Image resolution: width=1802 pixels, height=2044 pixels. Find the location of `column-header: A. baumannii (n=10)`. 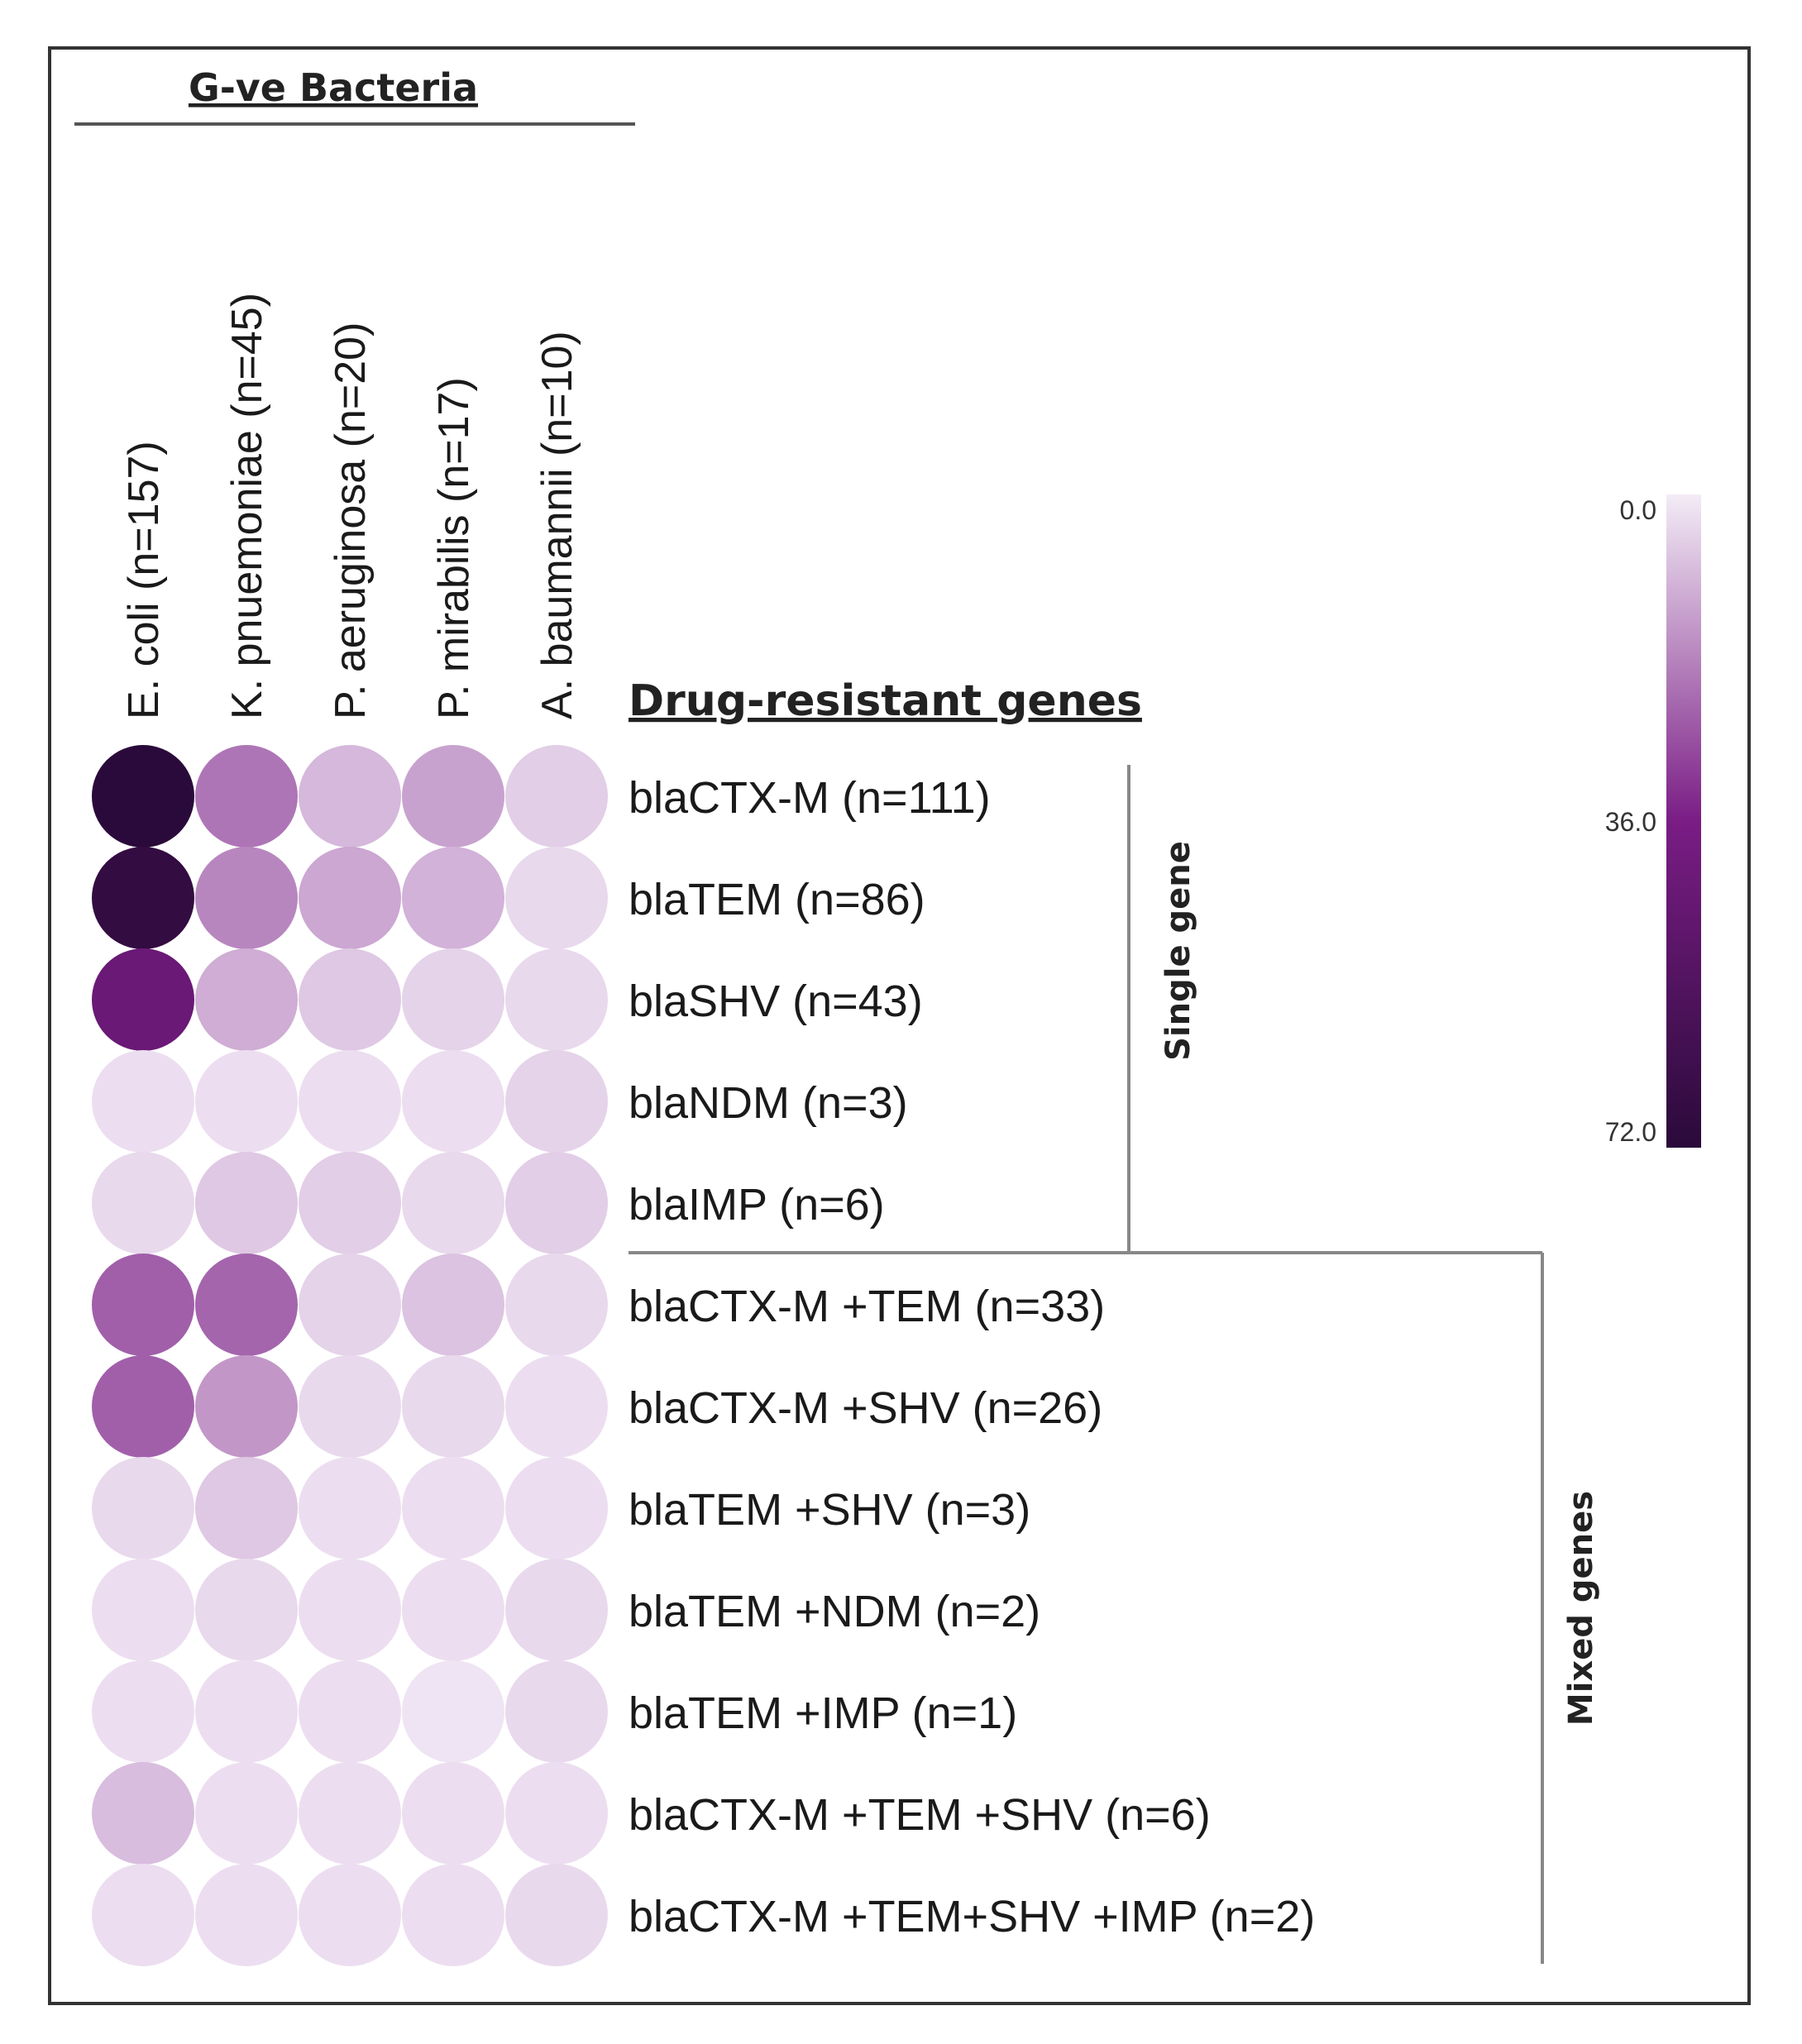

column-header: A. baumannii (n=10) is located at coordinates (557, 525).